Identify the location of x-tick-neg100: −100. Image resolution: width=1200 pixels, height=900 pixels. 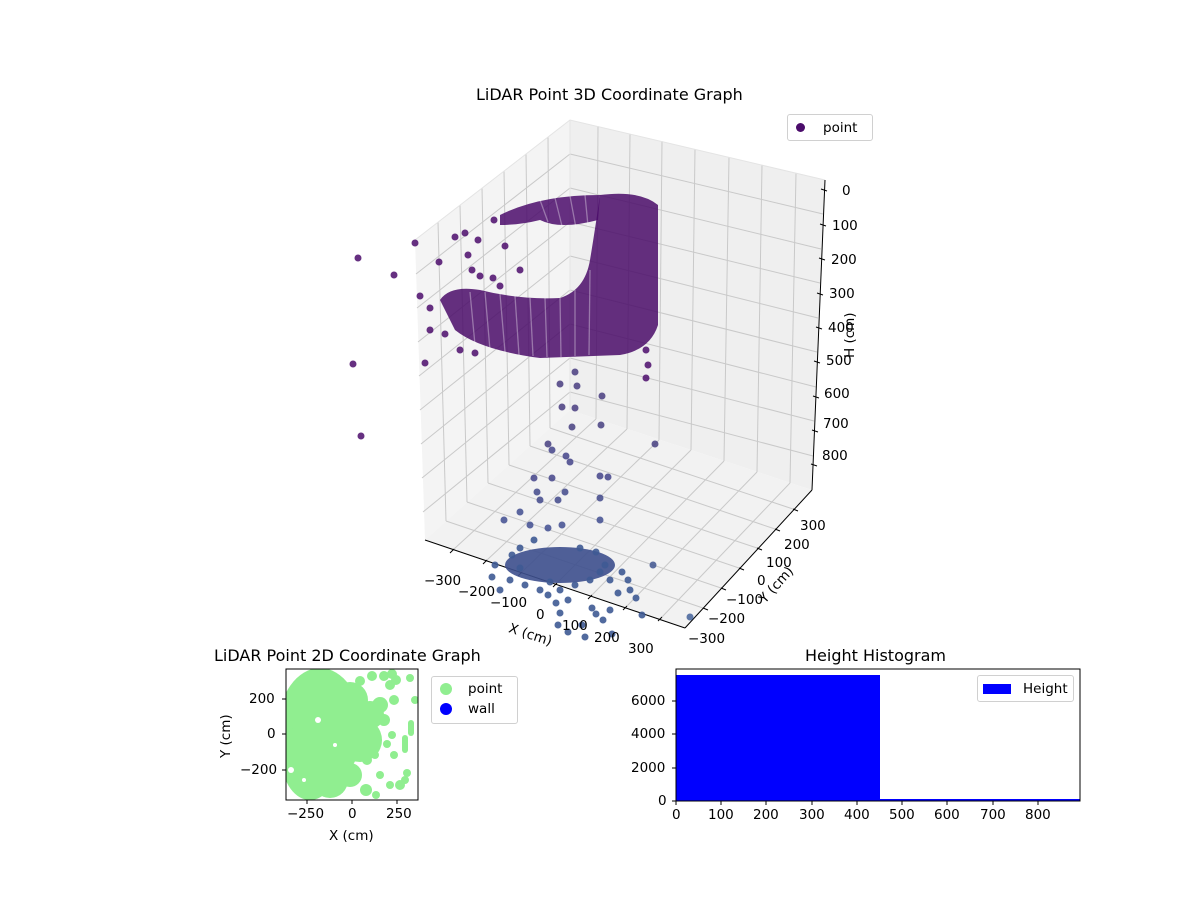
(509, 603).